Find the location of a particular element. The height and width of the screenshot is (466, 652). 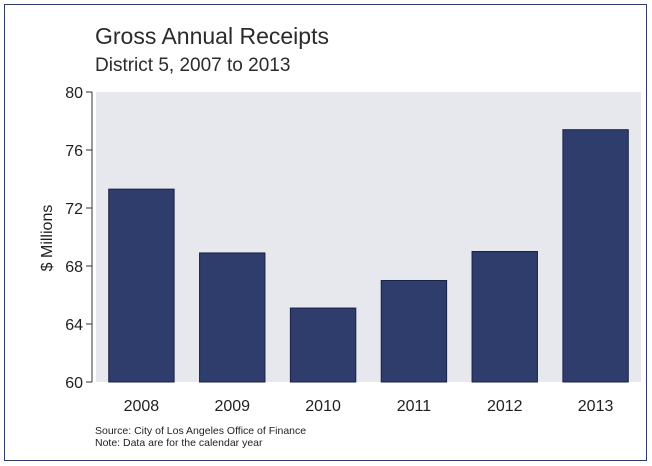

y-tick-label: 76 is located at coordinates (74, 151).